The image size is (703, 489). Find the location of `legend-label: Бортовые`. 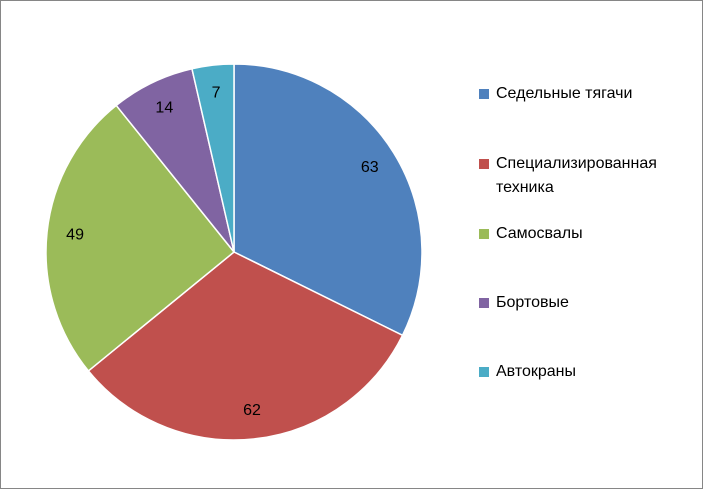

legend-label: Бортовые is located at coordinates (532, 302).